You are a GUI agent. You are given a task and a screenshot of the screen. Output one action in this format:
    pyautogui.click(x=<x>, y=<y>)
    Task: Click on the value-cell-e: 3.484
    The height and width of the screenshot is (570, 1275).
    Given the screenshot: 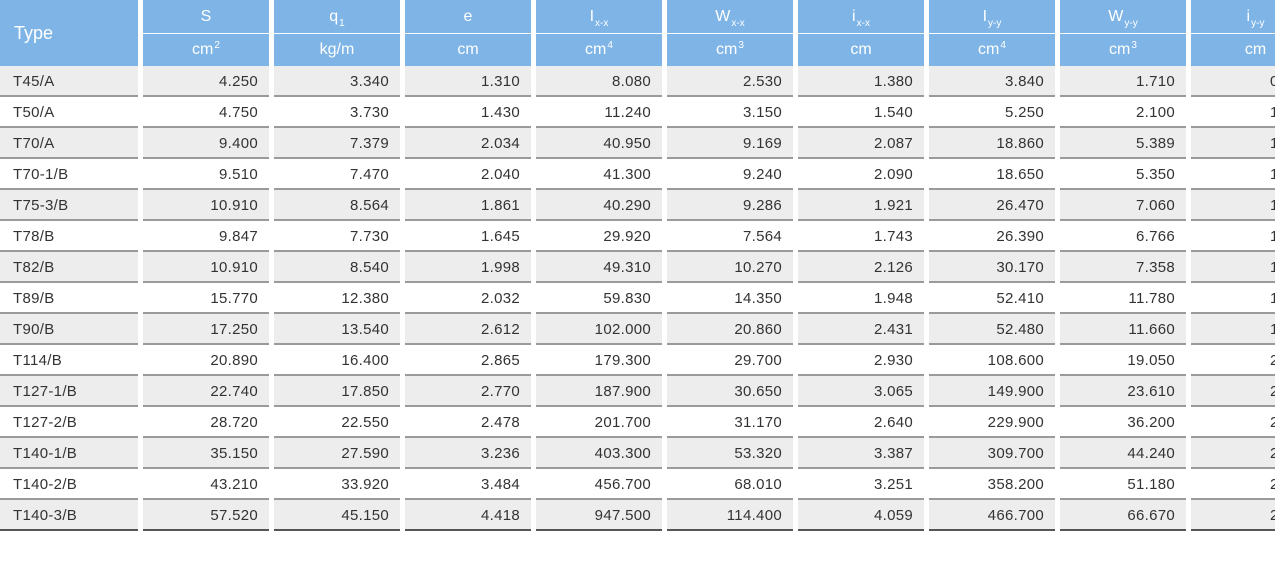 What is the action you would take?
    pyautogui.click(x=468, y=484)
    